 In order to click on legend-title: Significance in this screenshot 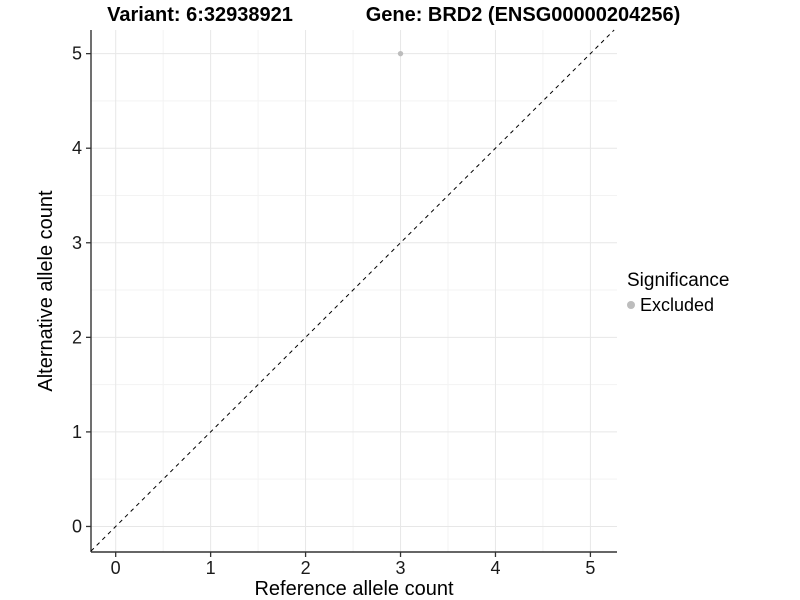, I will do `click(678, 280)`.